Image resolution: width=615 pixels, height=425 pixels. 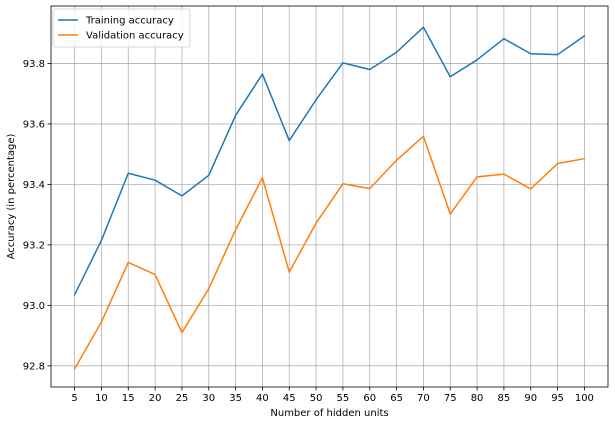 I want to click on x-tick-label: 40, so click(x=262, y=398).